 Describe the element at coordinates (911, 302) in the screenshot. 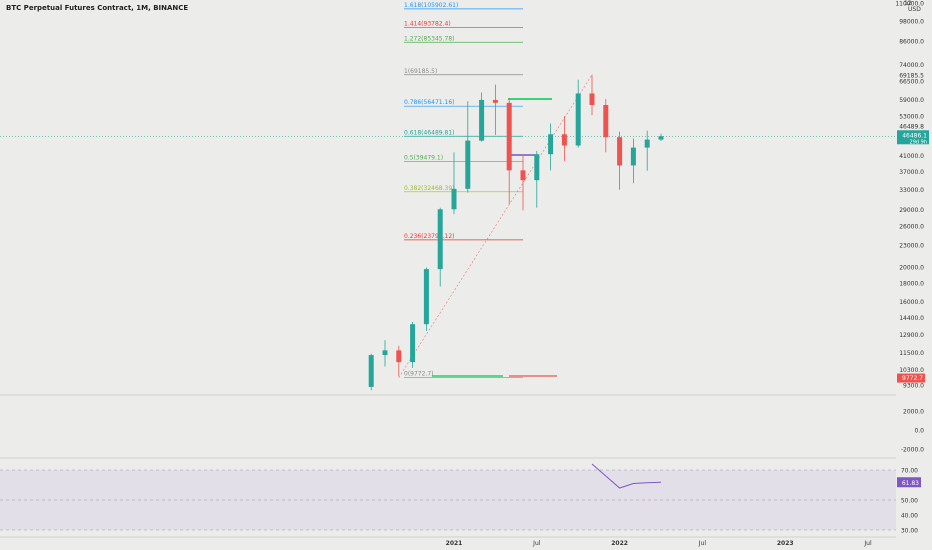

I see `price-tick-label: 16000.0` at that location.